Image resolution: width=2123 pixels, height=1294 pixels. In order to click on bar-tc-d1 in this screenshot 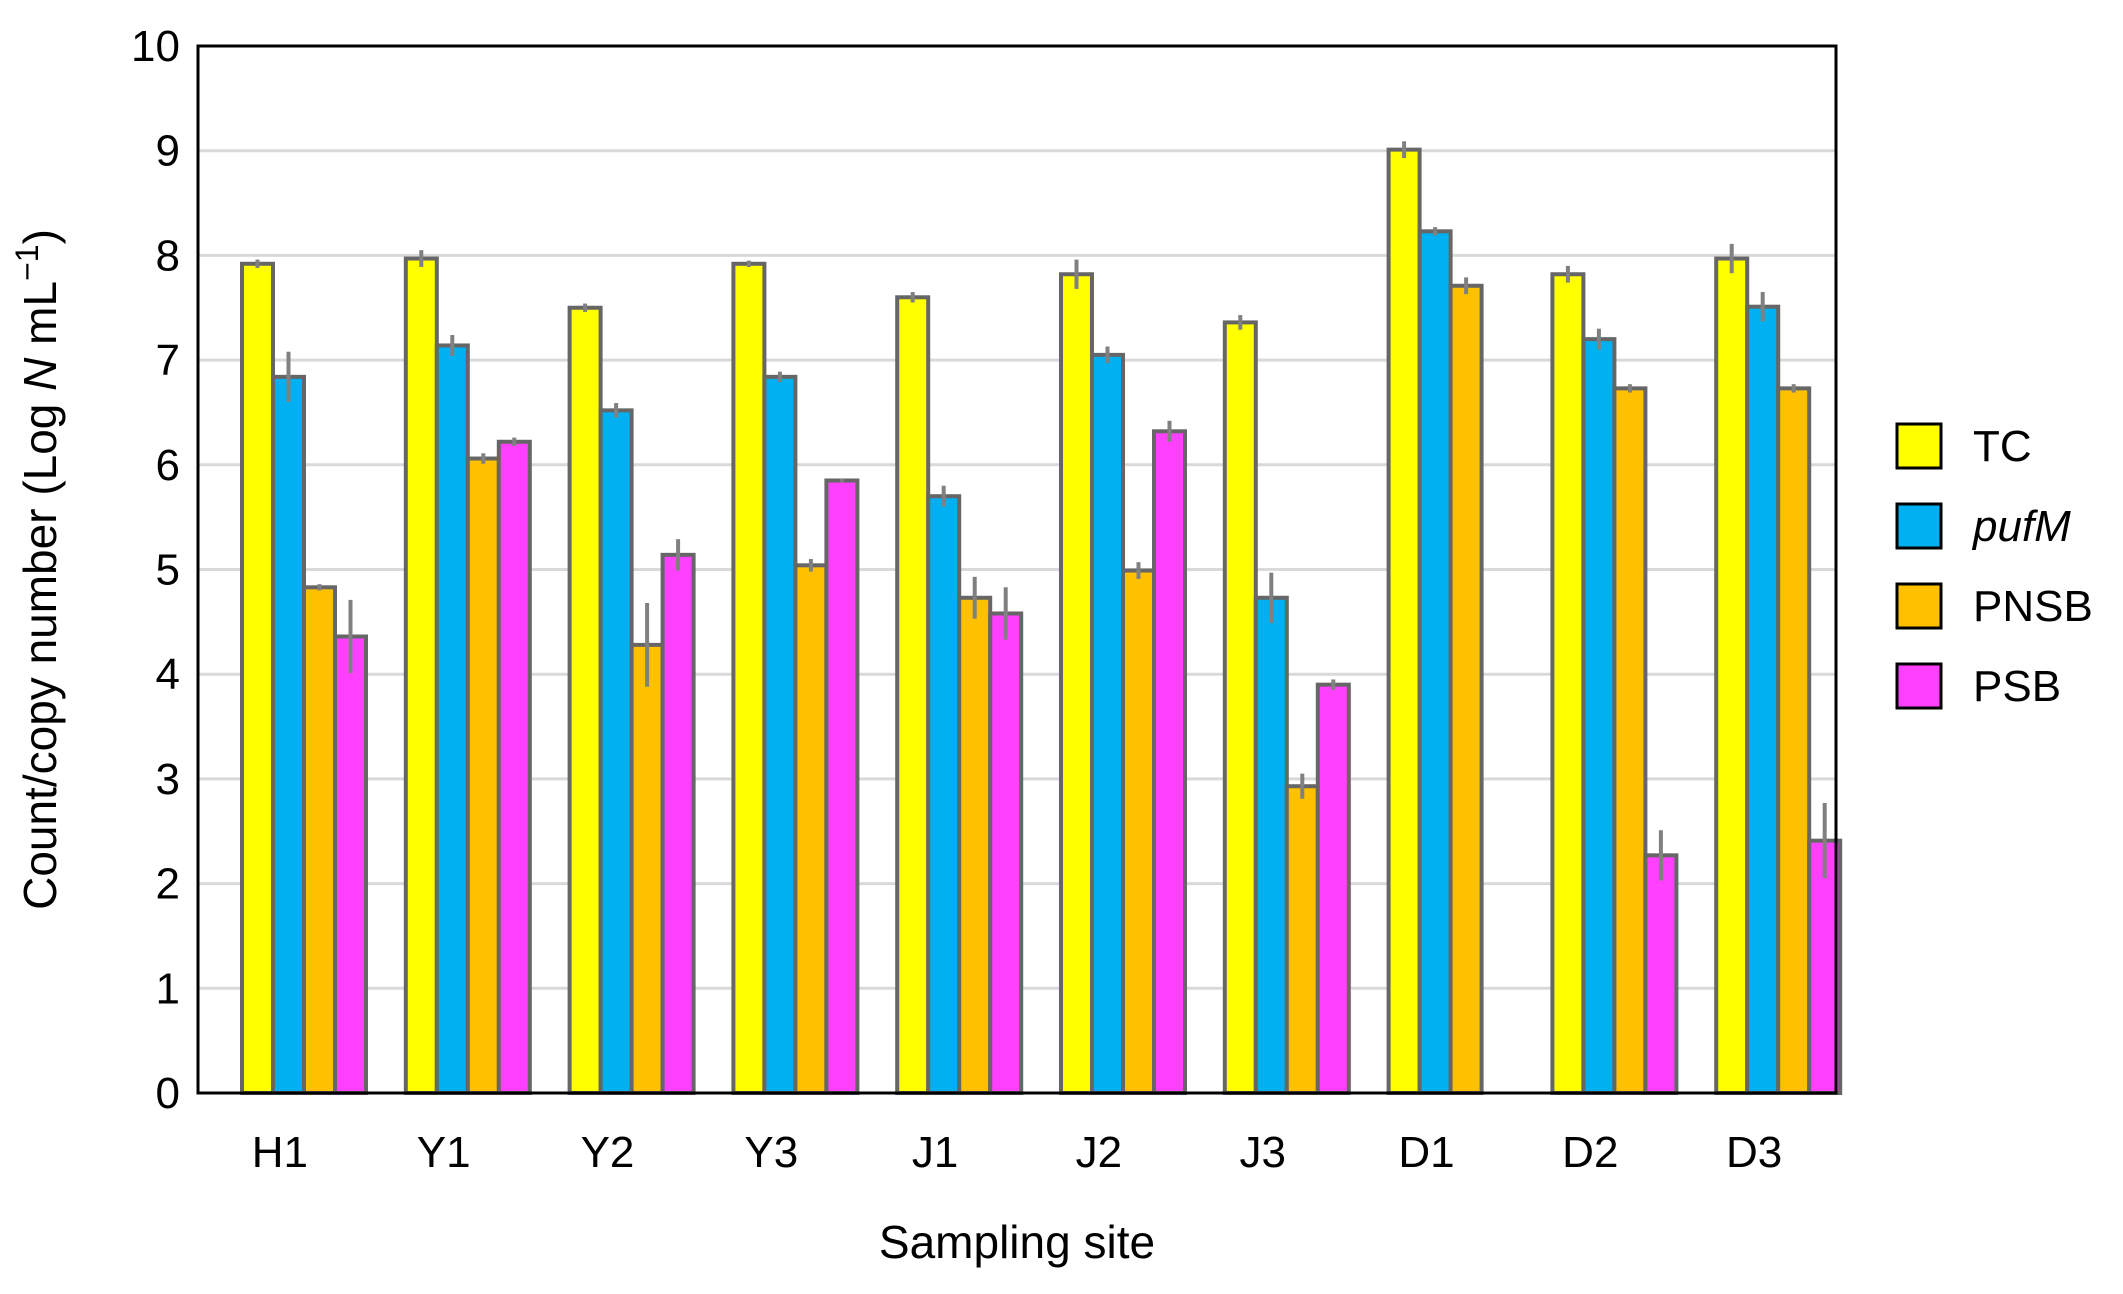, I will do `click(1404, 621)`.